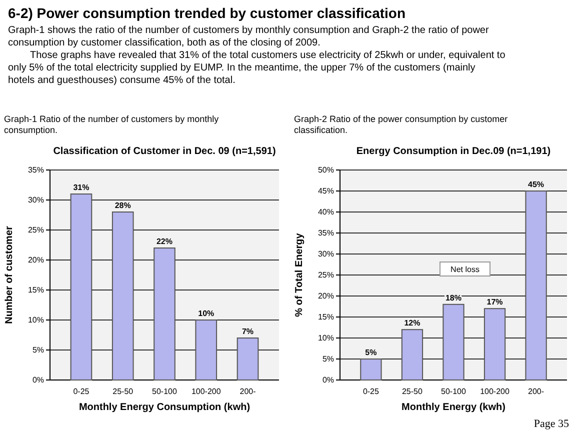  What do you see at coordinates (257, 68) in the screenshot?
I see `text: Those graphs have revealed that 31% of the total customers use electricity of 25kwh or under, equivalent to only 5% of the total electricity supplied by EUMP. In the meantime, the upper 7% of the customers (mainly hotels and guesthouses) consume 45% of the total.` at bounding box center [257, 68].